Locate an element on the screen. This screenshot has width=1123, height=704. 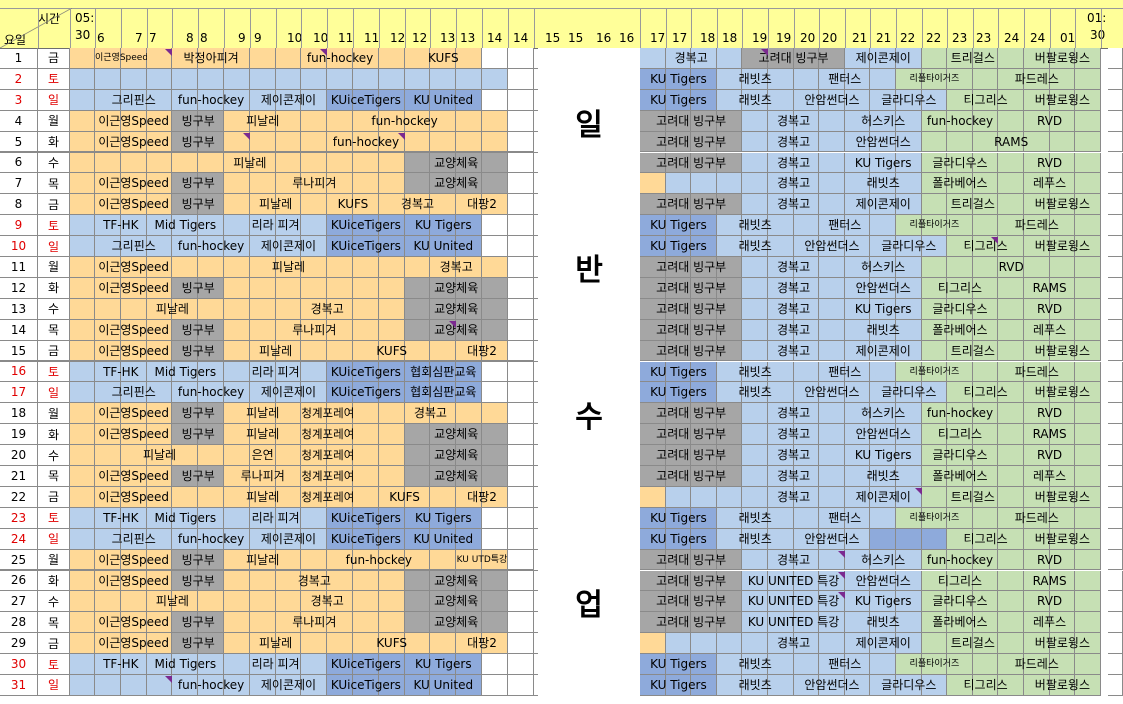
day-number: 25 is located at coordinates (19, 560).